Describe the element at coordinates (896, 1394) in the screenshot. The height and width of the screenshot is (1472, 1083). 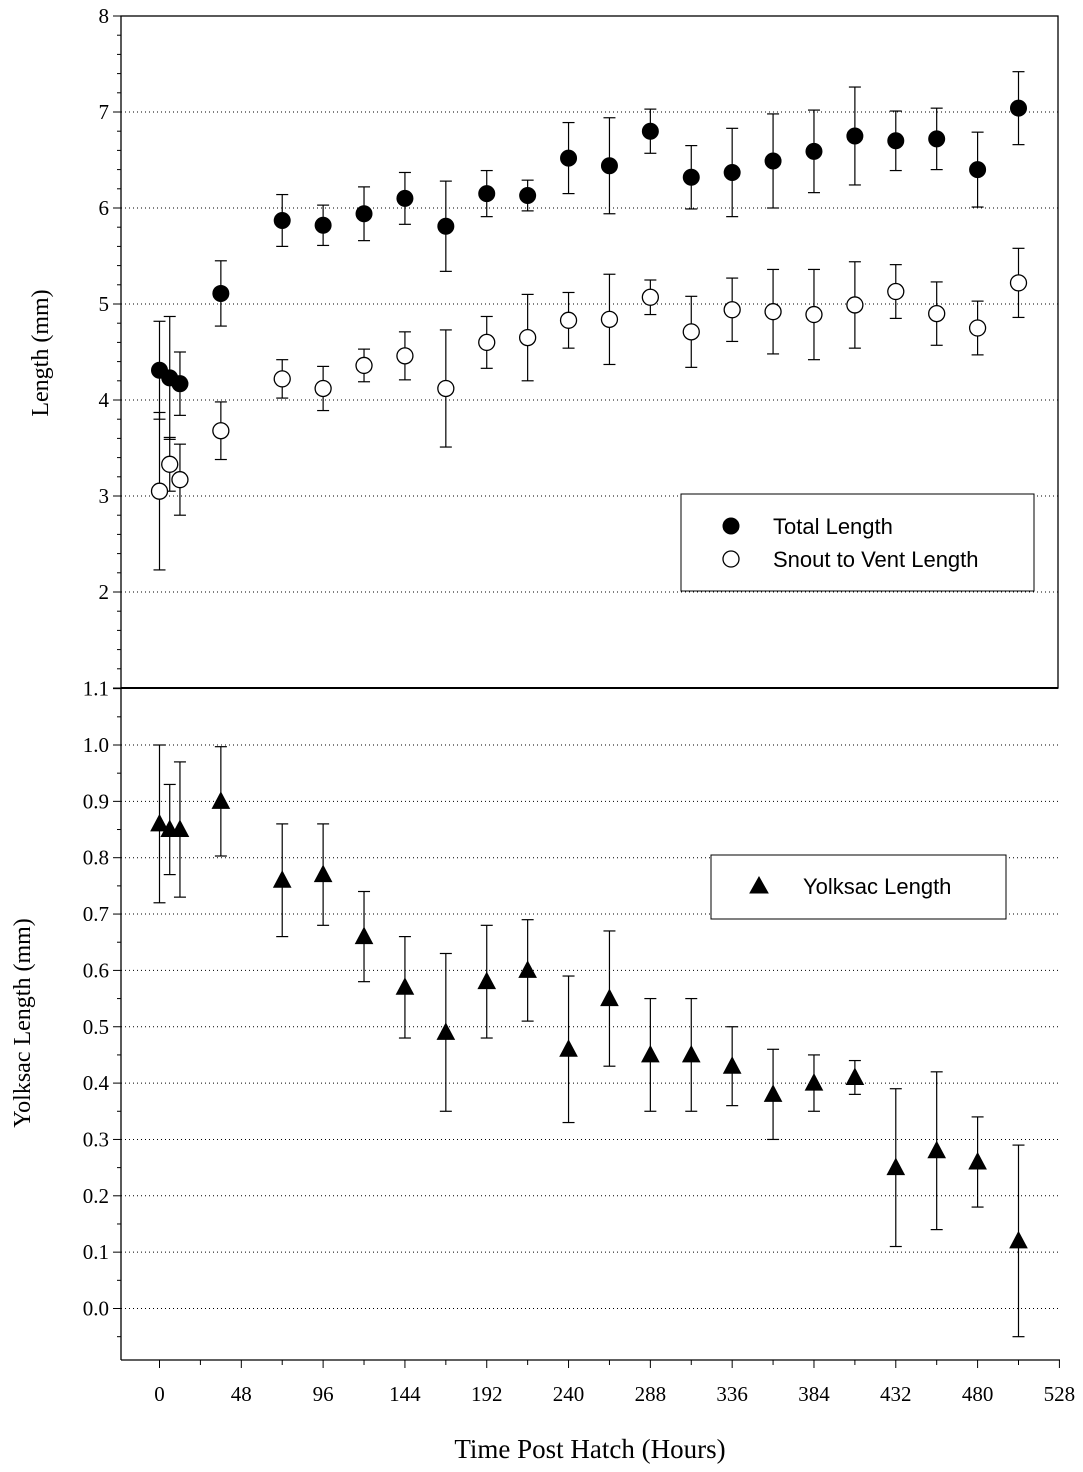
I see `x-tick-label: 432` at that location.